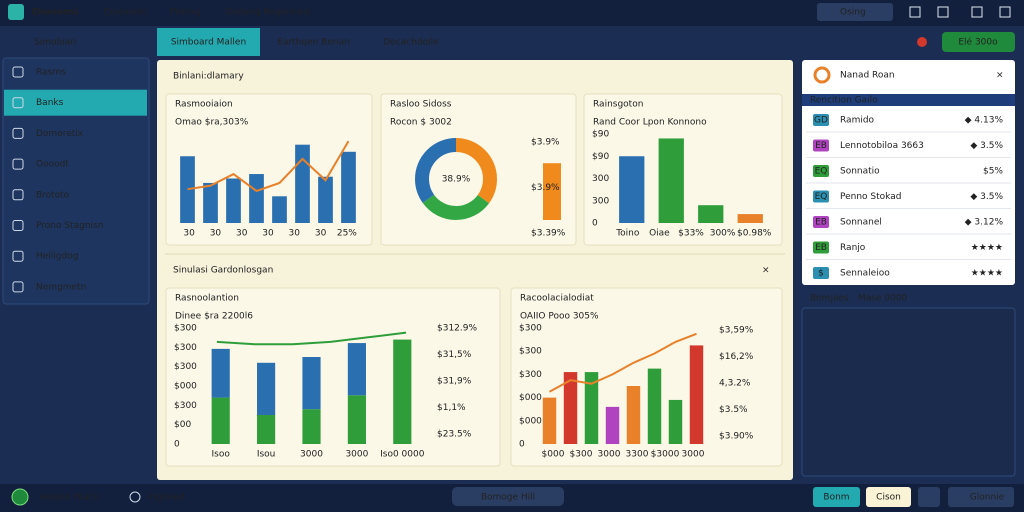 This screenshot has height=512, width=1024. What do you see at coordinates (454, 355) in the screenshot?
I see `side-label: $31,5%` at bounding box center [454, 355].